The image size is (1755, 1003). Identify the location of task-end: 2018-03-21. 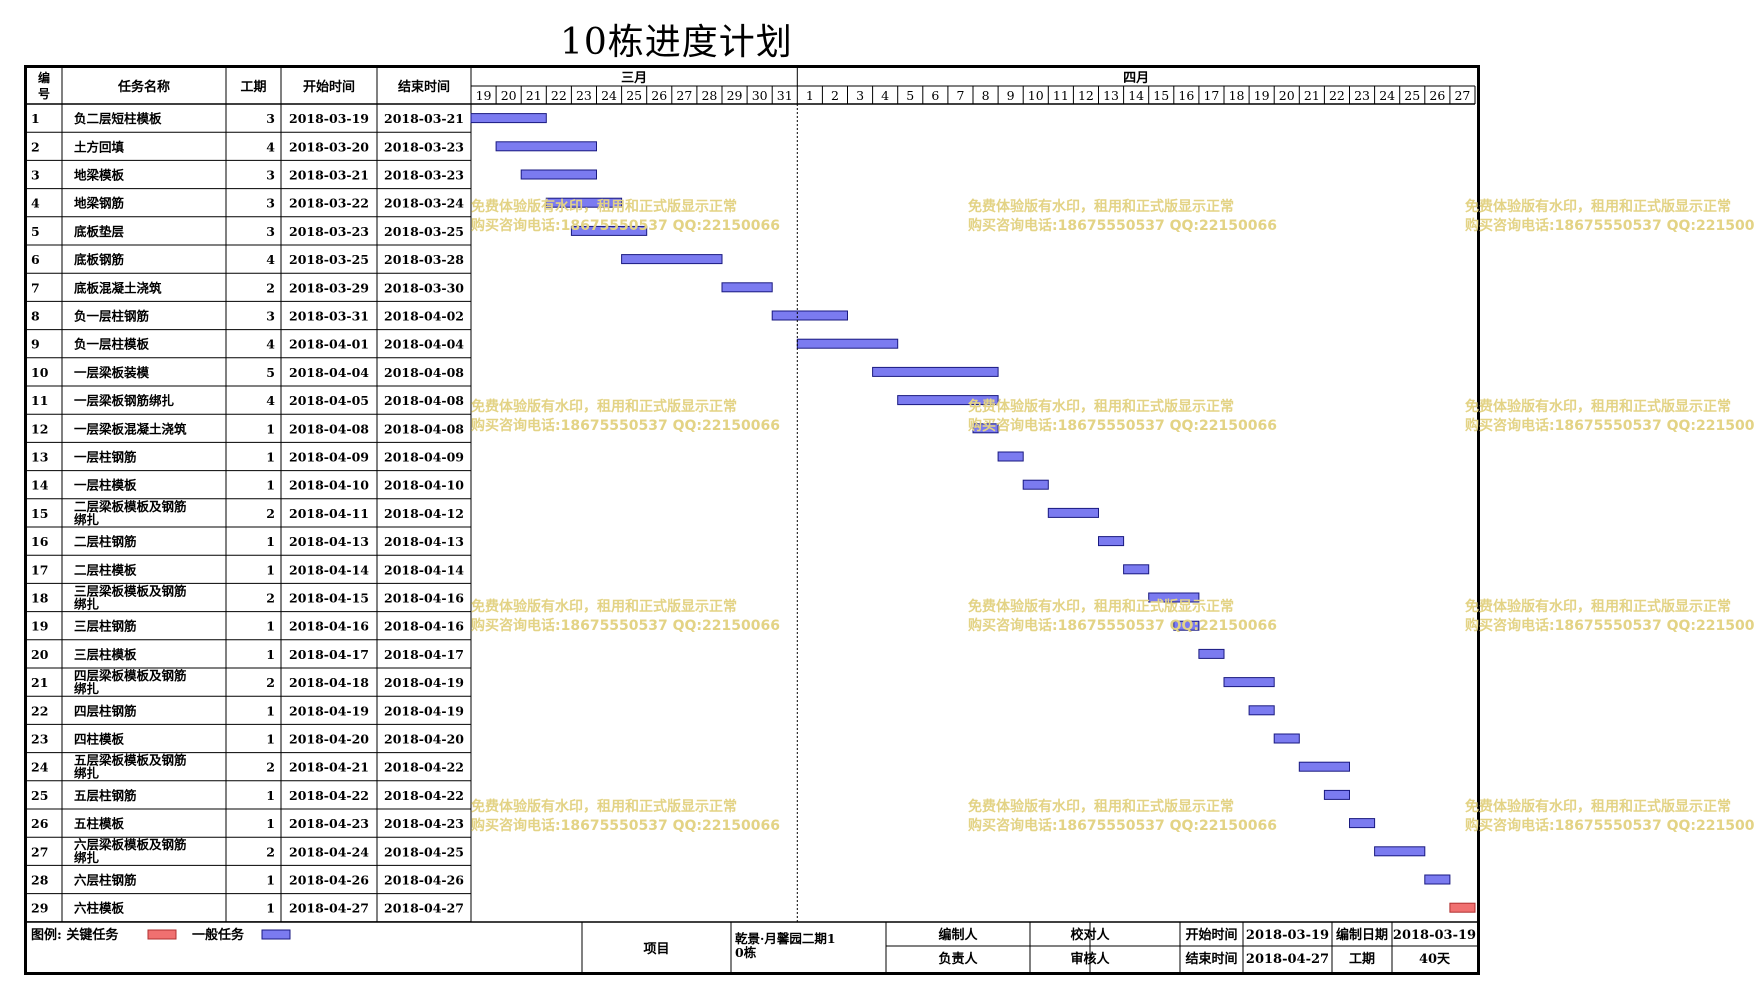
(424, 118).